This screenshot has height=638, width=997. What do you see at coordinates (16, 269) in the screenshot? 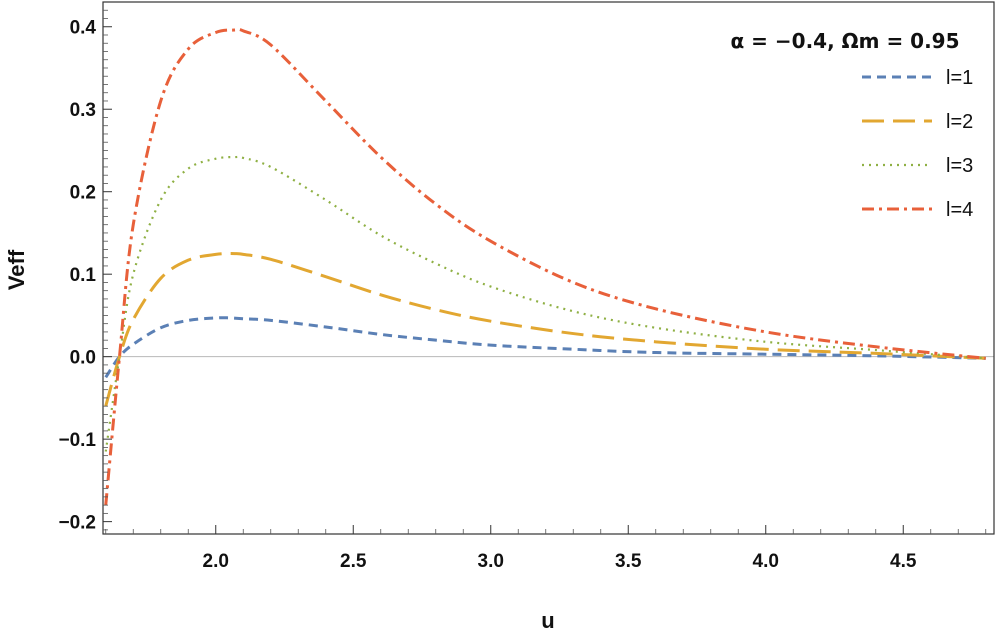
I see `y-axis-title: Veff` at bounding box center [16, 269].